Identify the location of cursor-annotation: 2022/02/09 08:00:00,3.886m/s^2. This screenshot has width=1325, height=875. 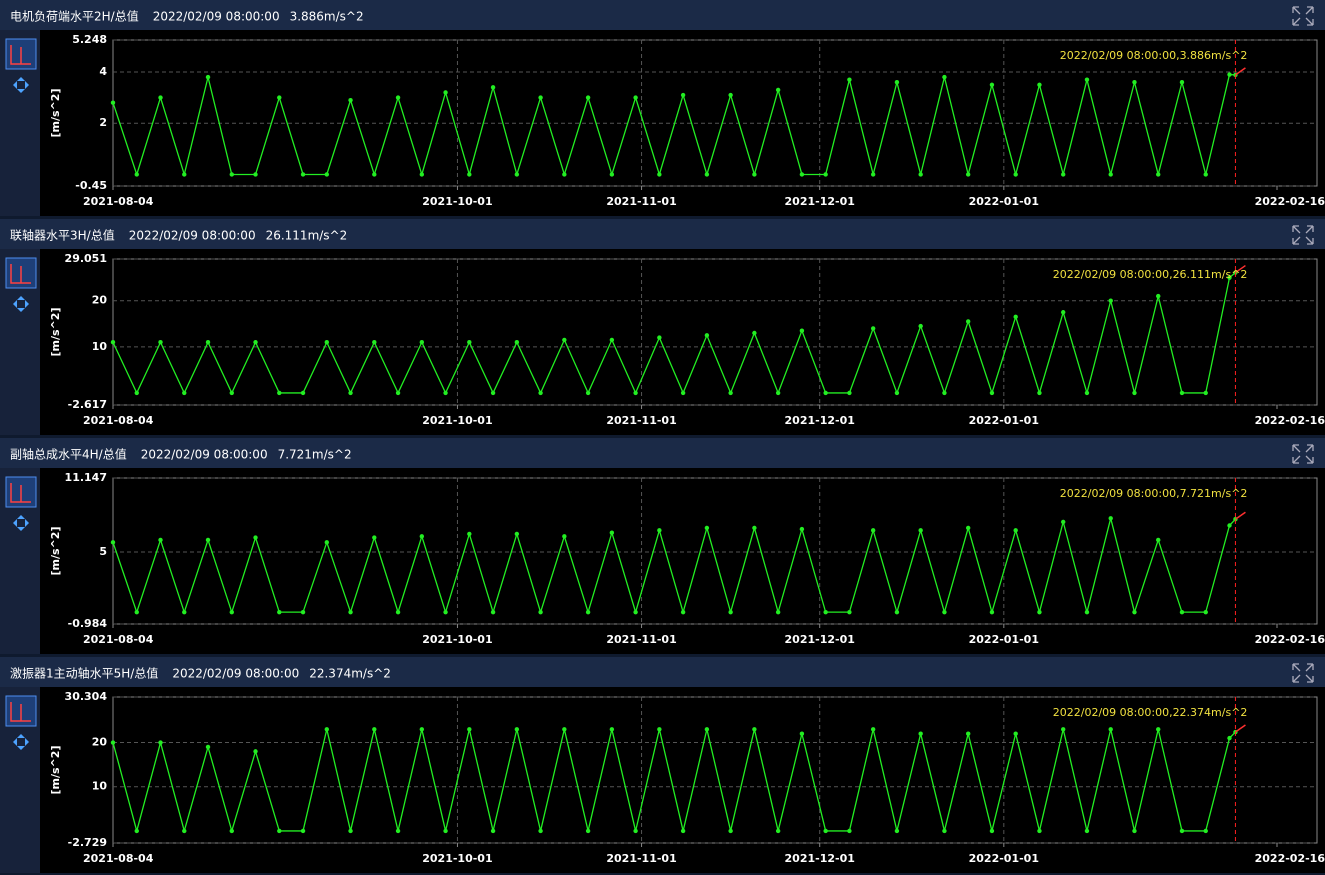
(1154, 55).